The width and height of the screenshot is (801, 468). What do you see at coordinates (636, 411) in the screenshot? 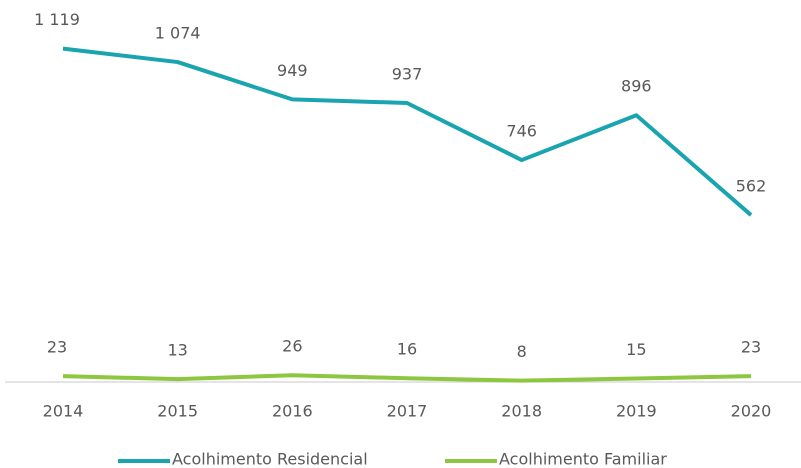
I see `x-tick-label: 2019` at bounding box center [636, 411].